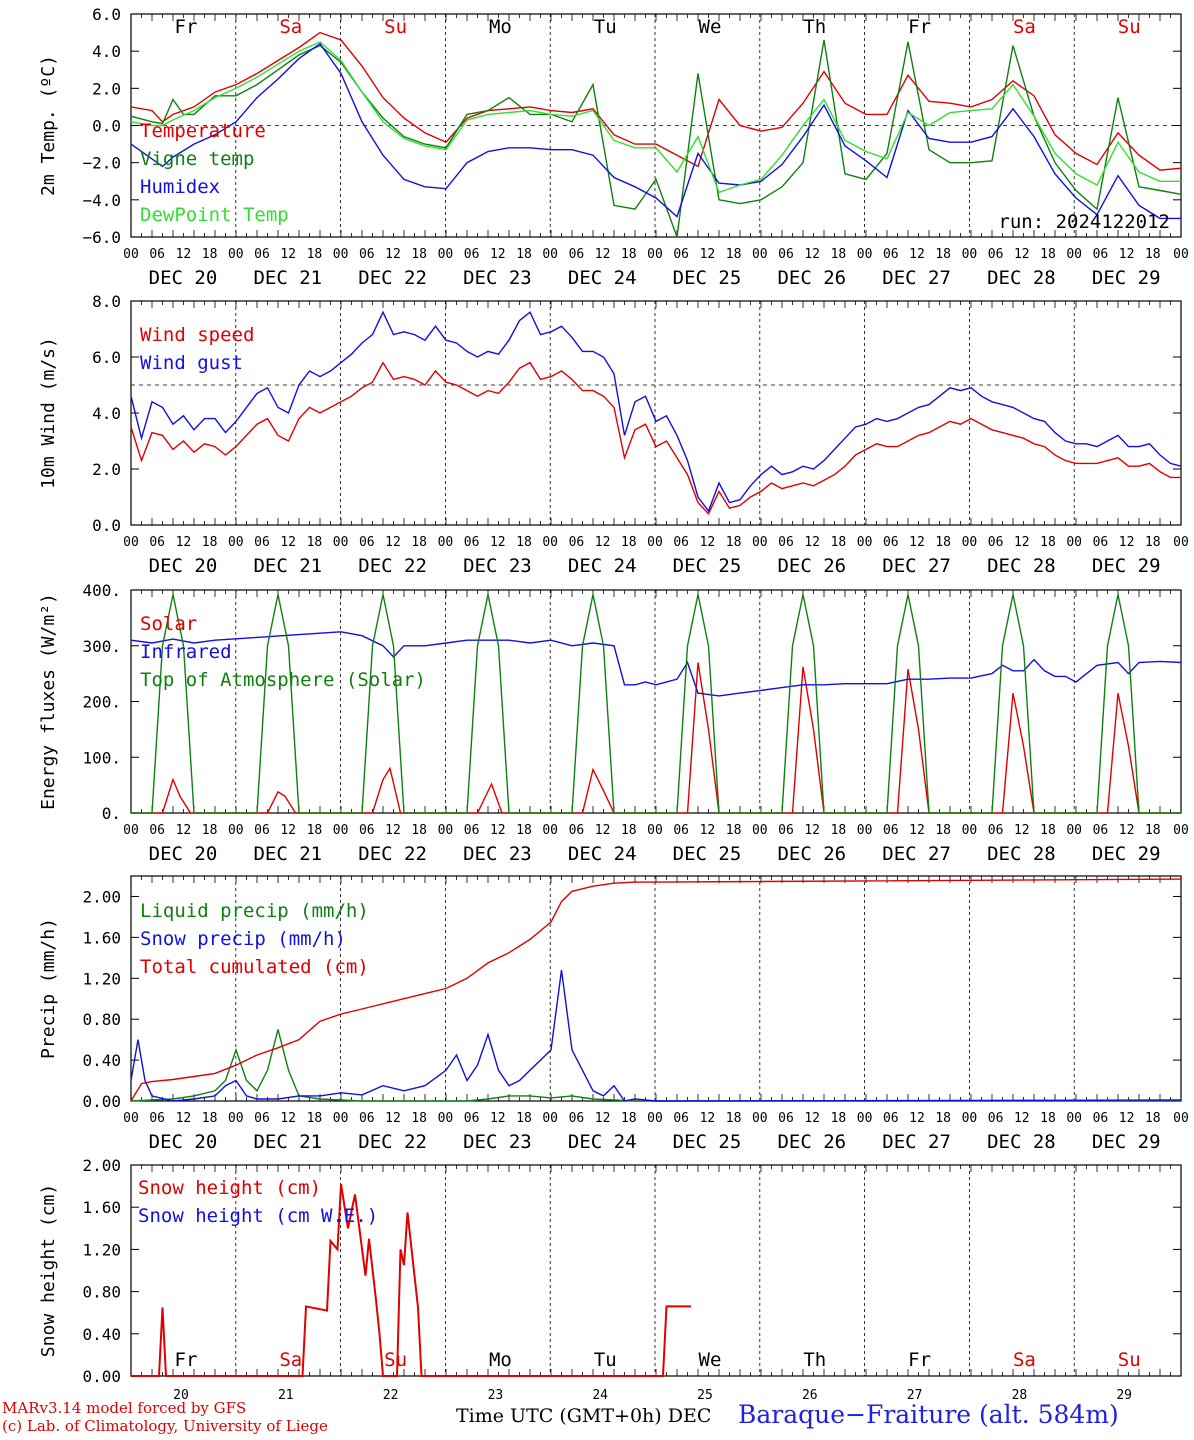 This screenshot has height=1440, width=1194. What do you see at coordinates (1126, 566) in the screenshot?
I see `date-label: DEC 29` at bounding box center [1126, 566].